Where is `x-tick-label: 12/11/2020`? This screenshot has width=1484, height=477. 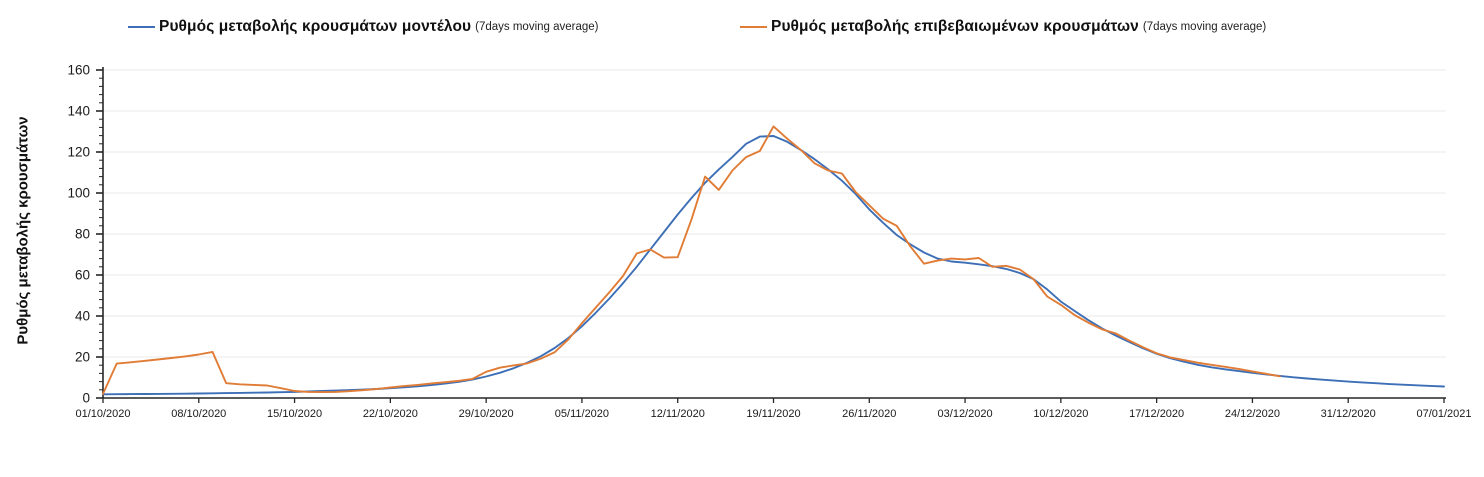 x-tick-label: 12/11/2020 is located at coordinates (678, 414).